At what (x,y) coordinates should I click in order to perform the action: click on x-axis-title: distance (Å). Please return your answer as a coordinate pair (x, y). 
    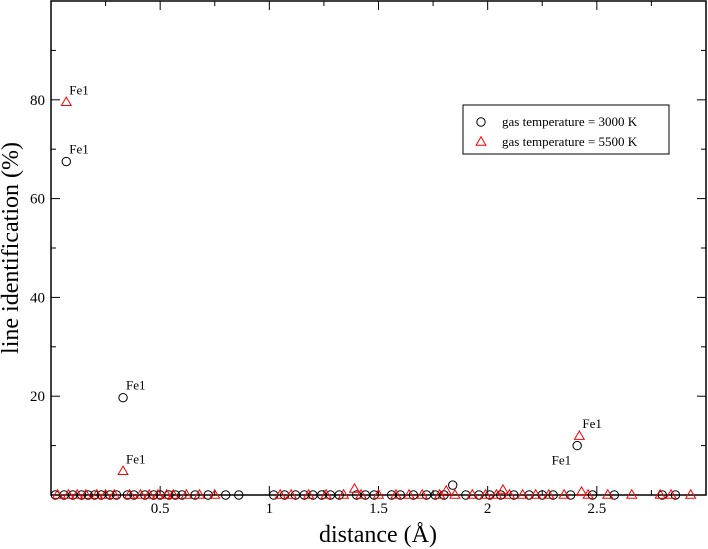
    Looking at the image, I should click on (378, 535).